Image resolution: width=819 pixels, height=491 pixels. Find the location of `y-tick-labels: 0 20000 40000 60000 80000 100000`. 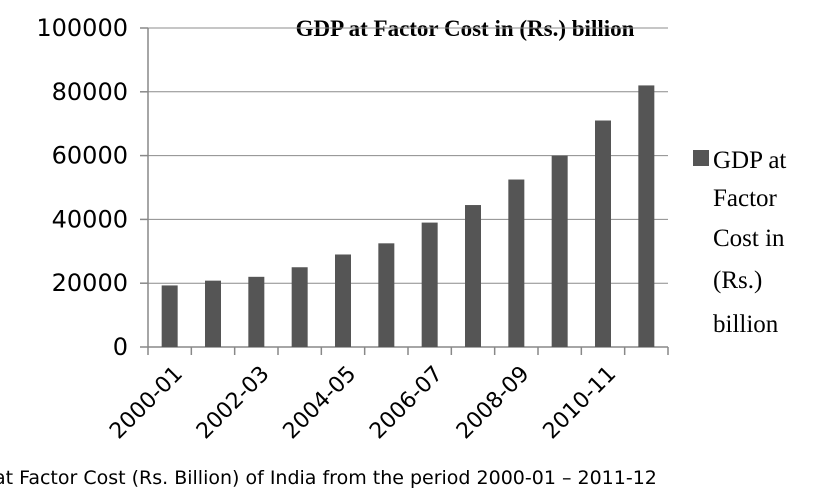

y-tick-labels: 0 20000 40000 60000 80000 100000 is located at coordinates (82, 187).